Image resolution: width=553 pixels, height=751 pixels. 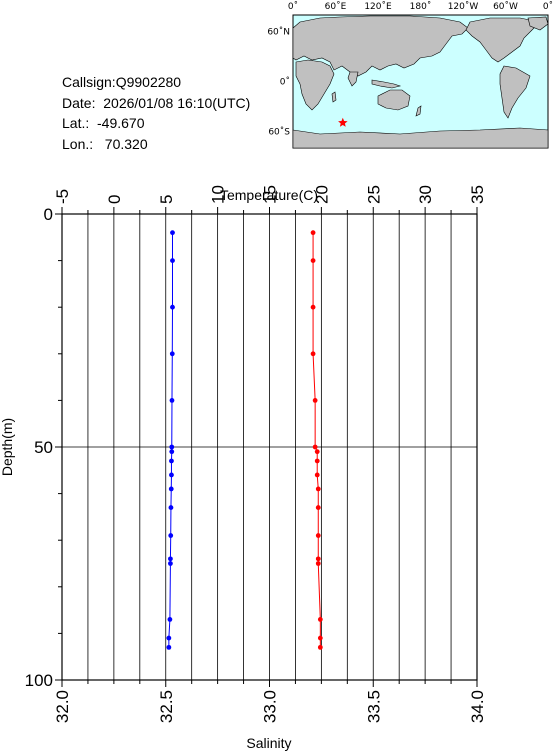 What do you see at coordinates (39, 680) in the screenshot?
I see `depth-tick-label: 100` at bounding box center [39, 680].